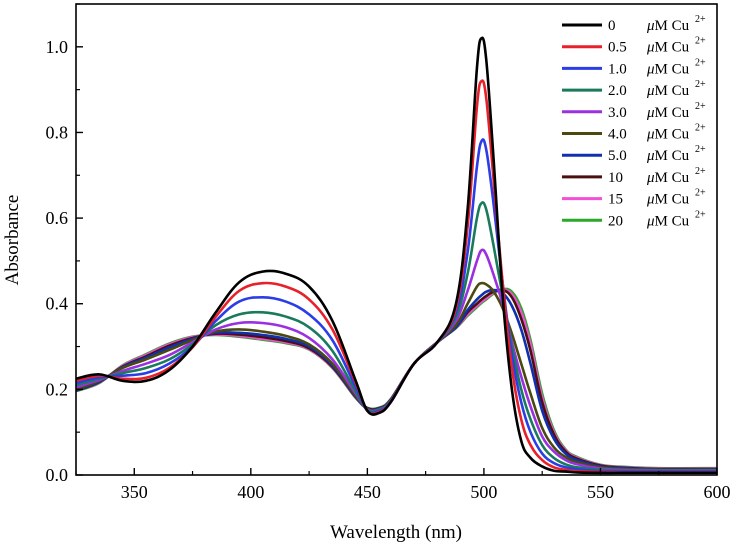 The width and height of the screenshot is (736, 550). I want to click on legend-value: 0, so click(612, 26).